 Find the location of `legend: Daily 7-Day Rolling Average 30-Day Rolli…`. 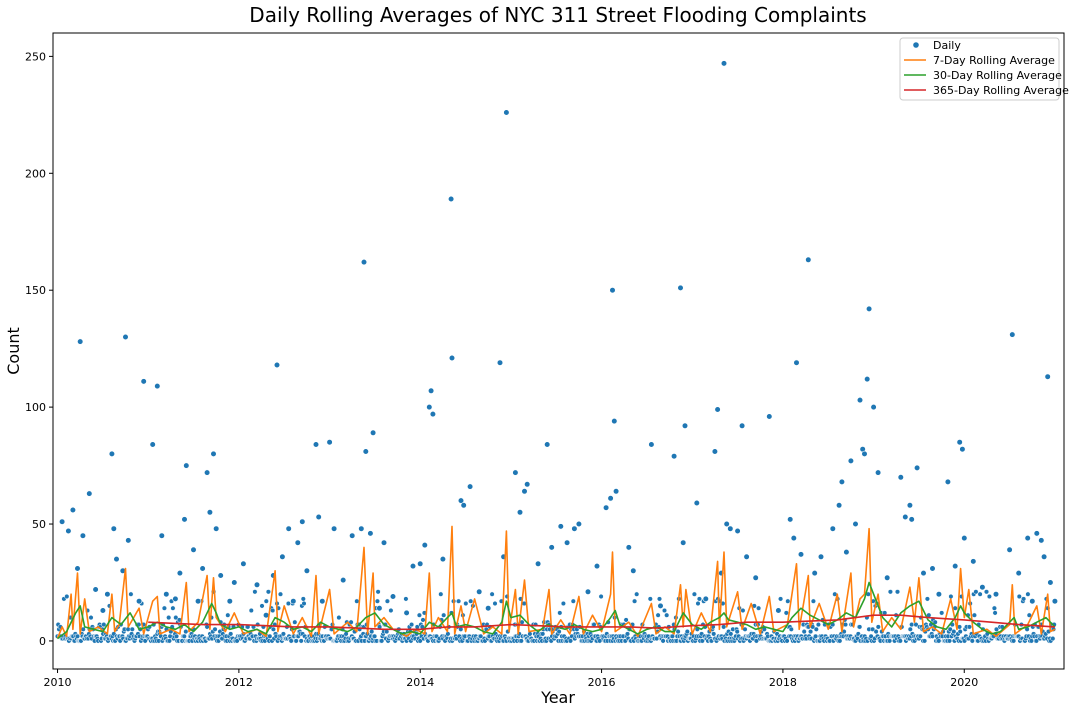

legend: Daily 7-Day Rolling Average 30-Day Rolli… is located at coordinates (984, 69).